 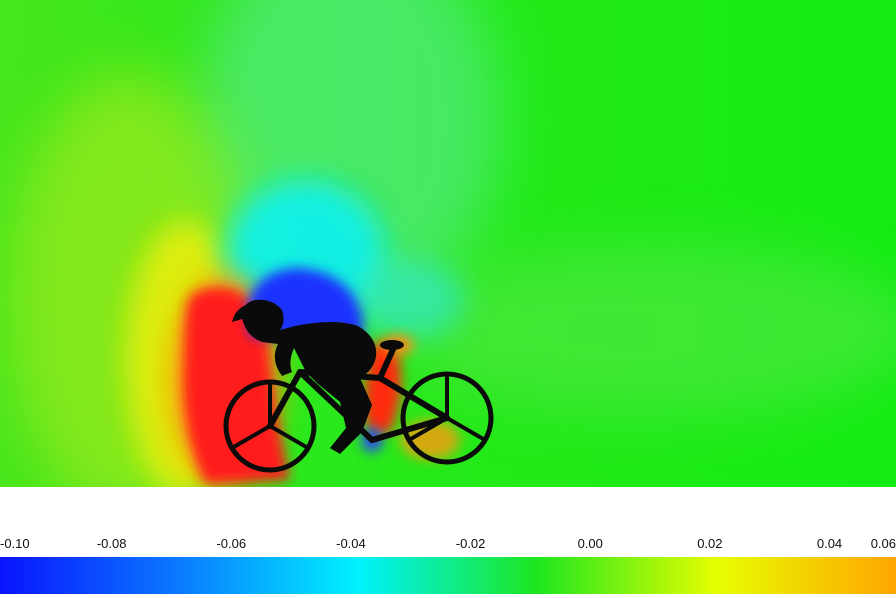 I want to click on rear-wheel, so click(x=447, y=418).